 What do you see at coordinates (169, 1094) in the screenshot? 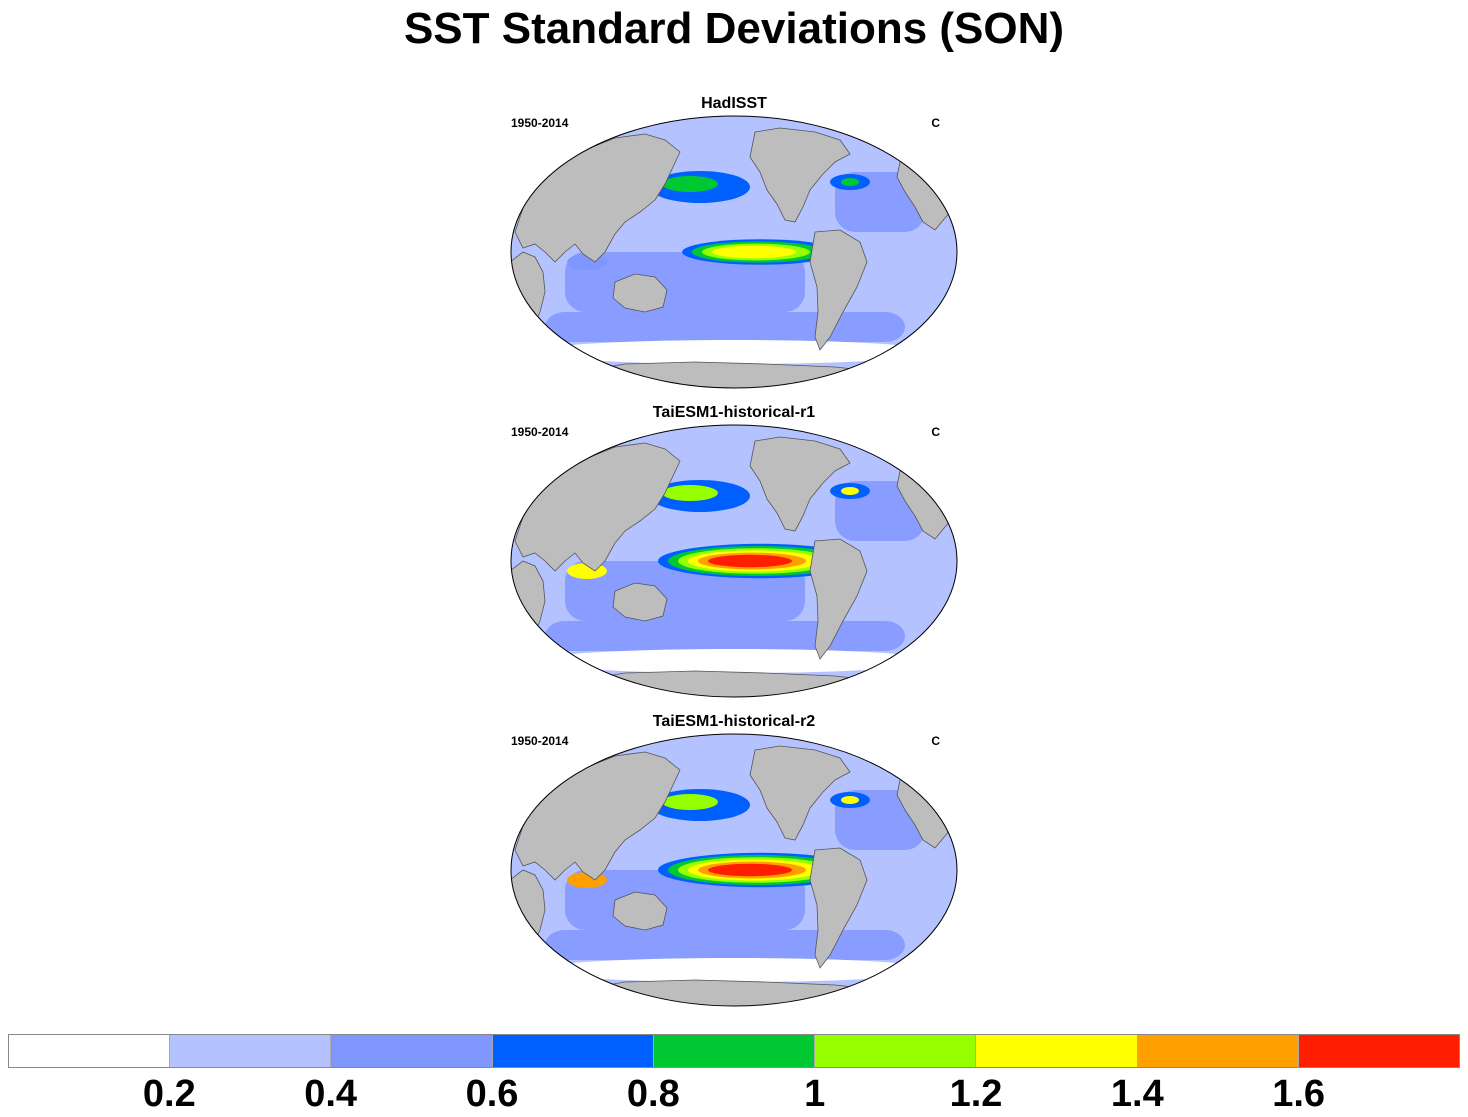
I see `colorbar-tick-label: 0.2` at bounding box center [169, 1094].